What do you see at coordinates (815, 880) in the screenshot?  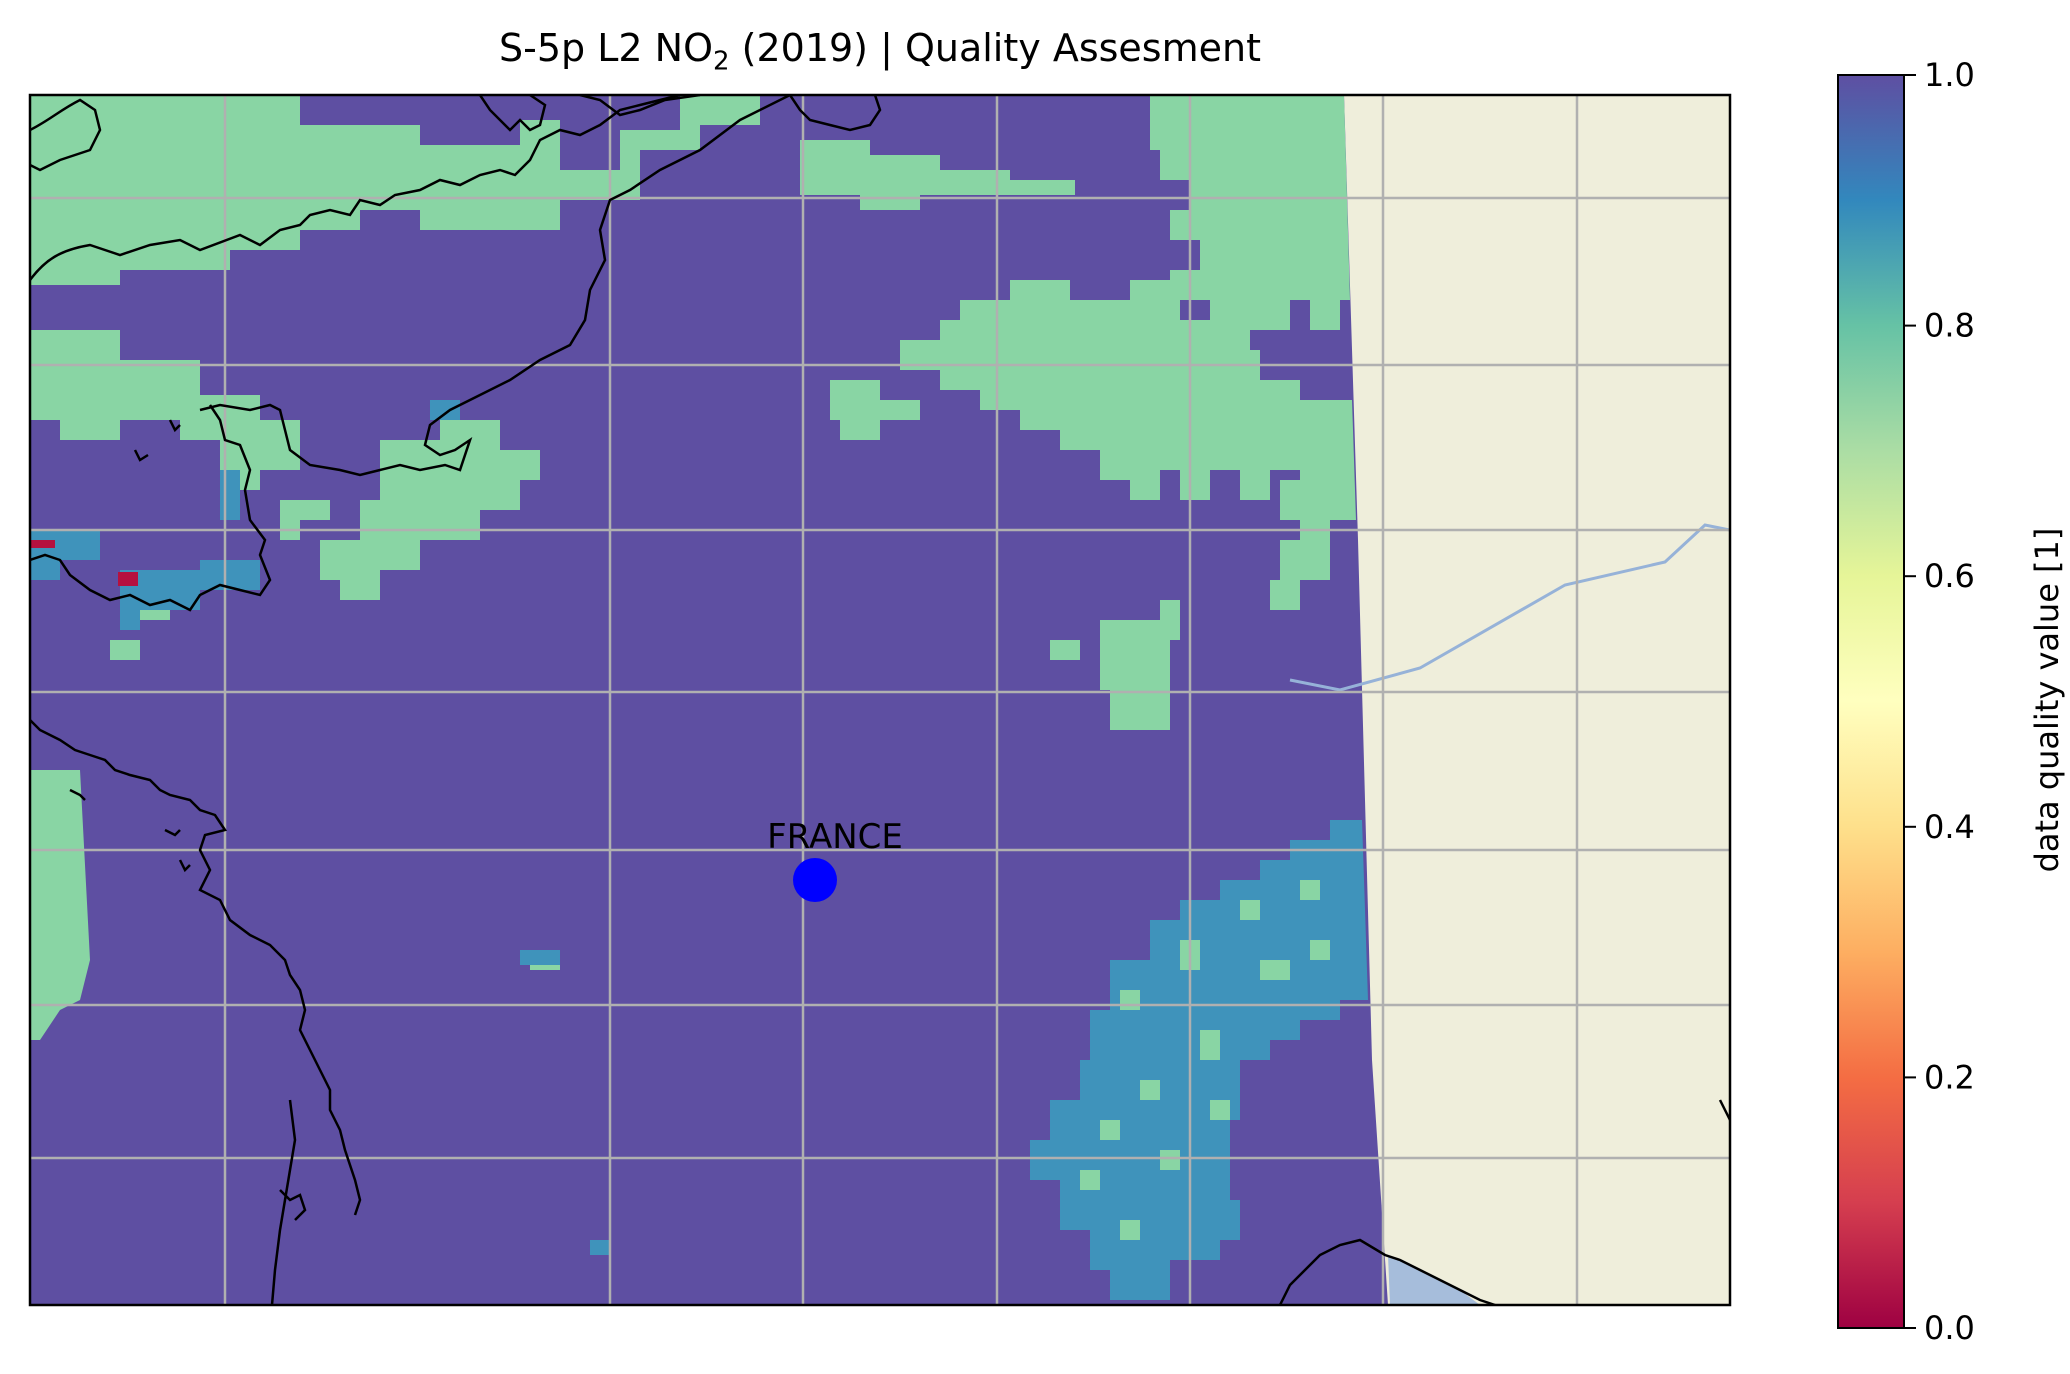 I see `france-marker` at bounding box center [815, 880].